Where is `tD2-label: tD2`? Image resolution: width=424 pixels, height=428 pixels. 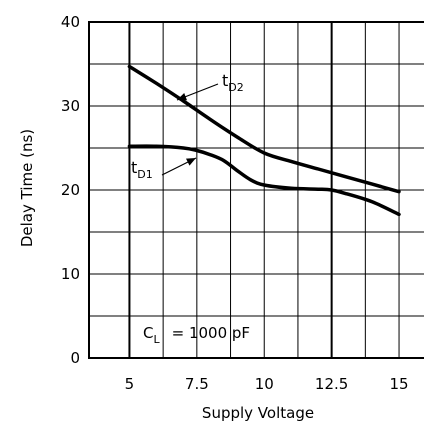 tD2-label: tD2 is located at coordinates (233, 82).